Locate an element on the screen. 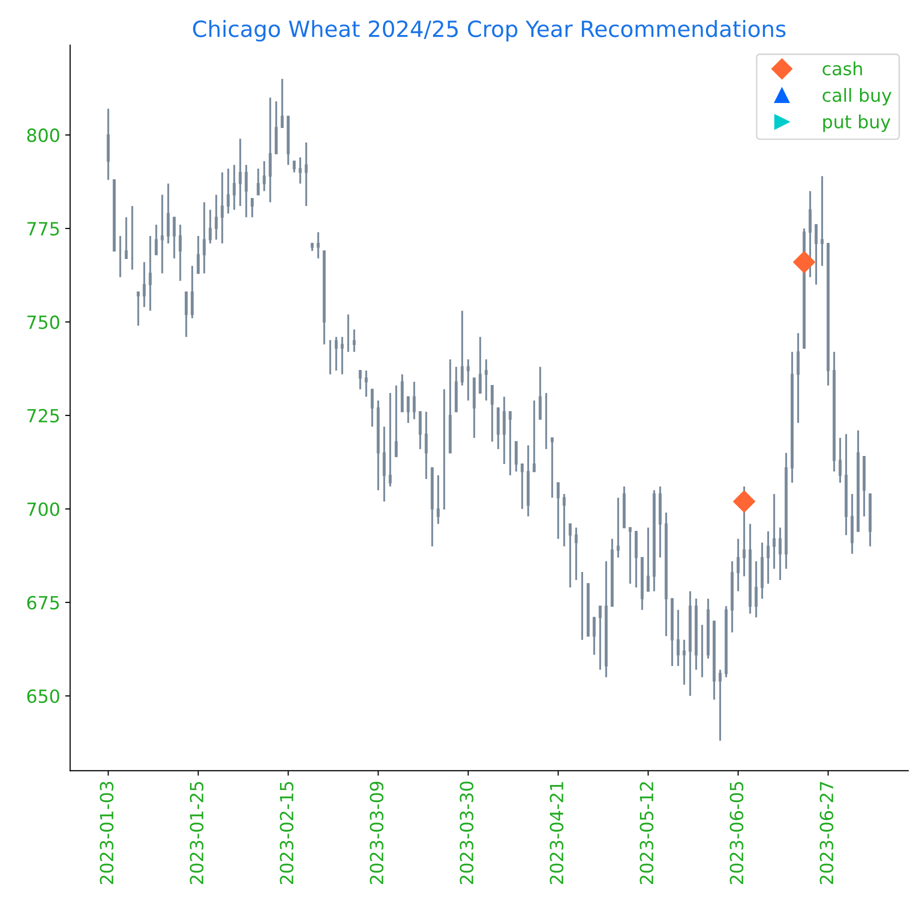 The width and height of the screenshot is (923, 923). y-tick-label: 700 is located at coordinates (43, 509).